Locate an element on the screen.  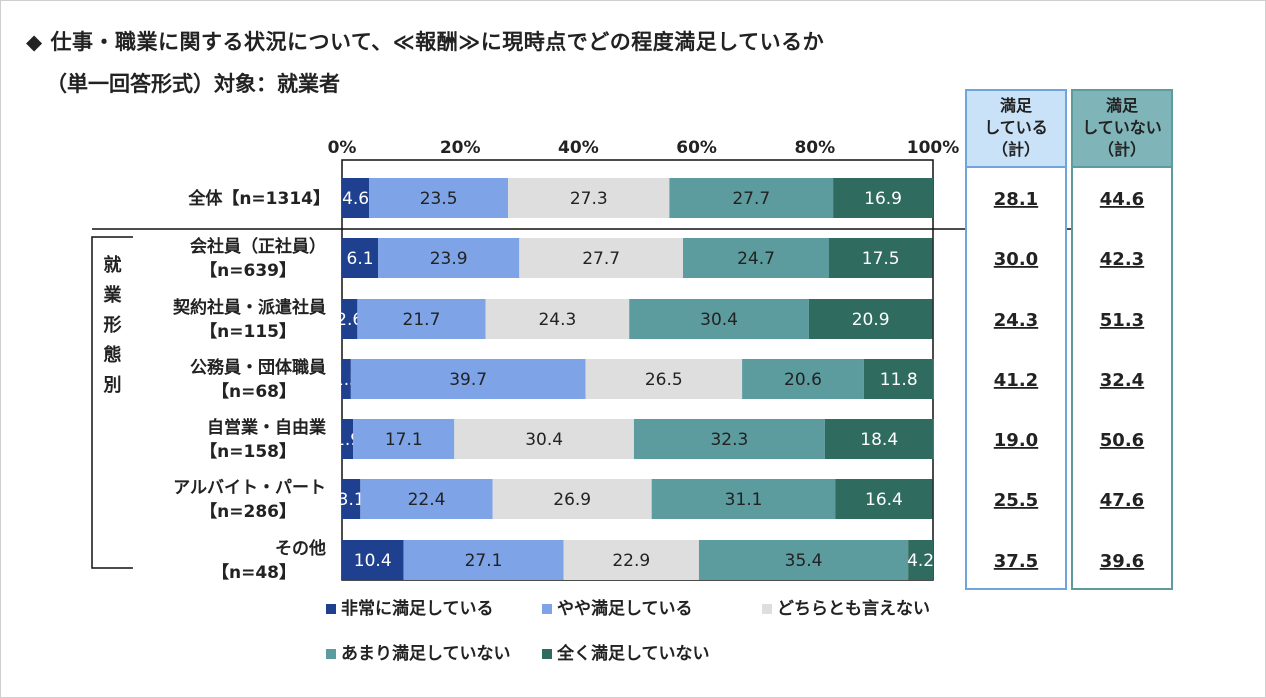
category-n-label: 【n=158】 is located at coordinates (248, 451).